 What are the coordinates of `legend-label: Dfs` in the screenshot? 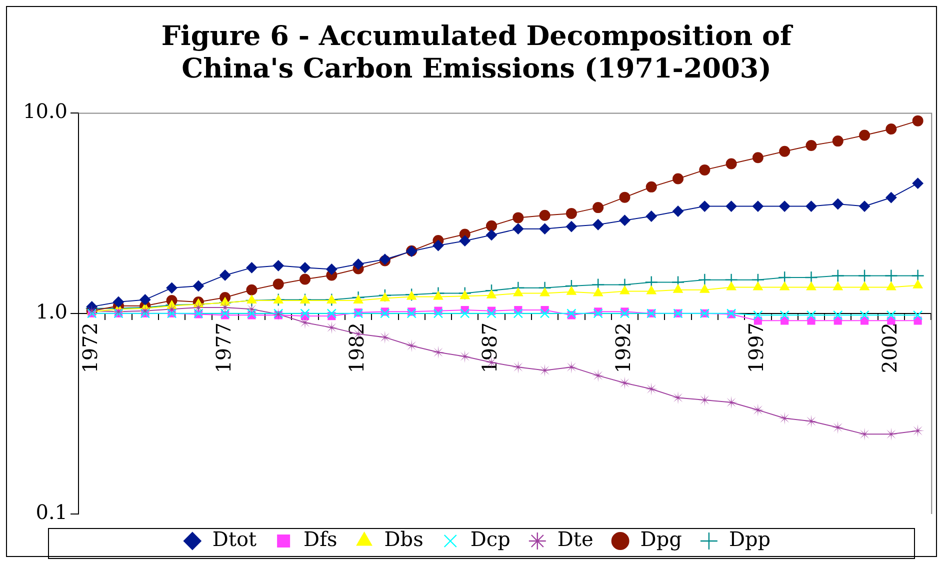 It's located at (321, 539).